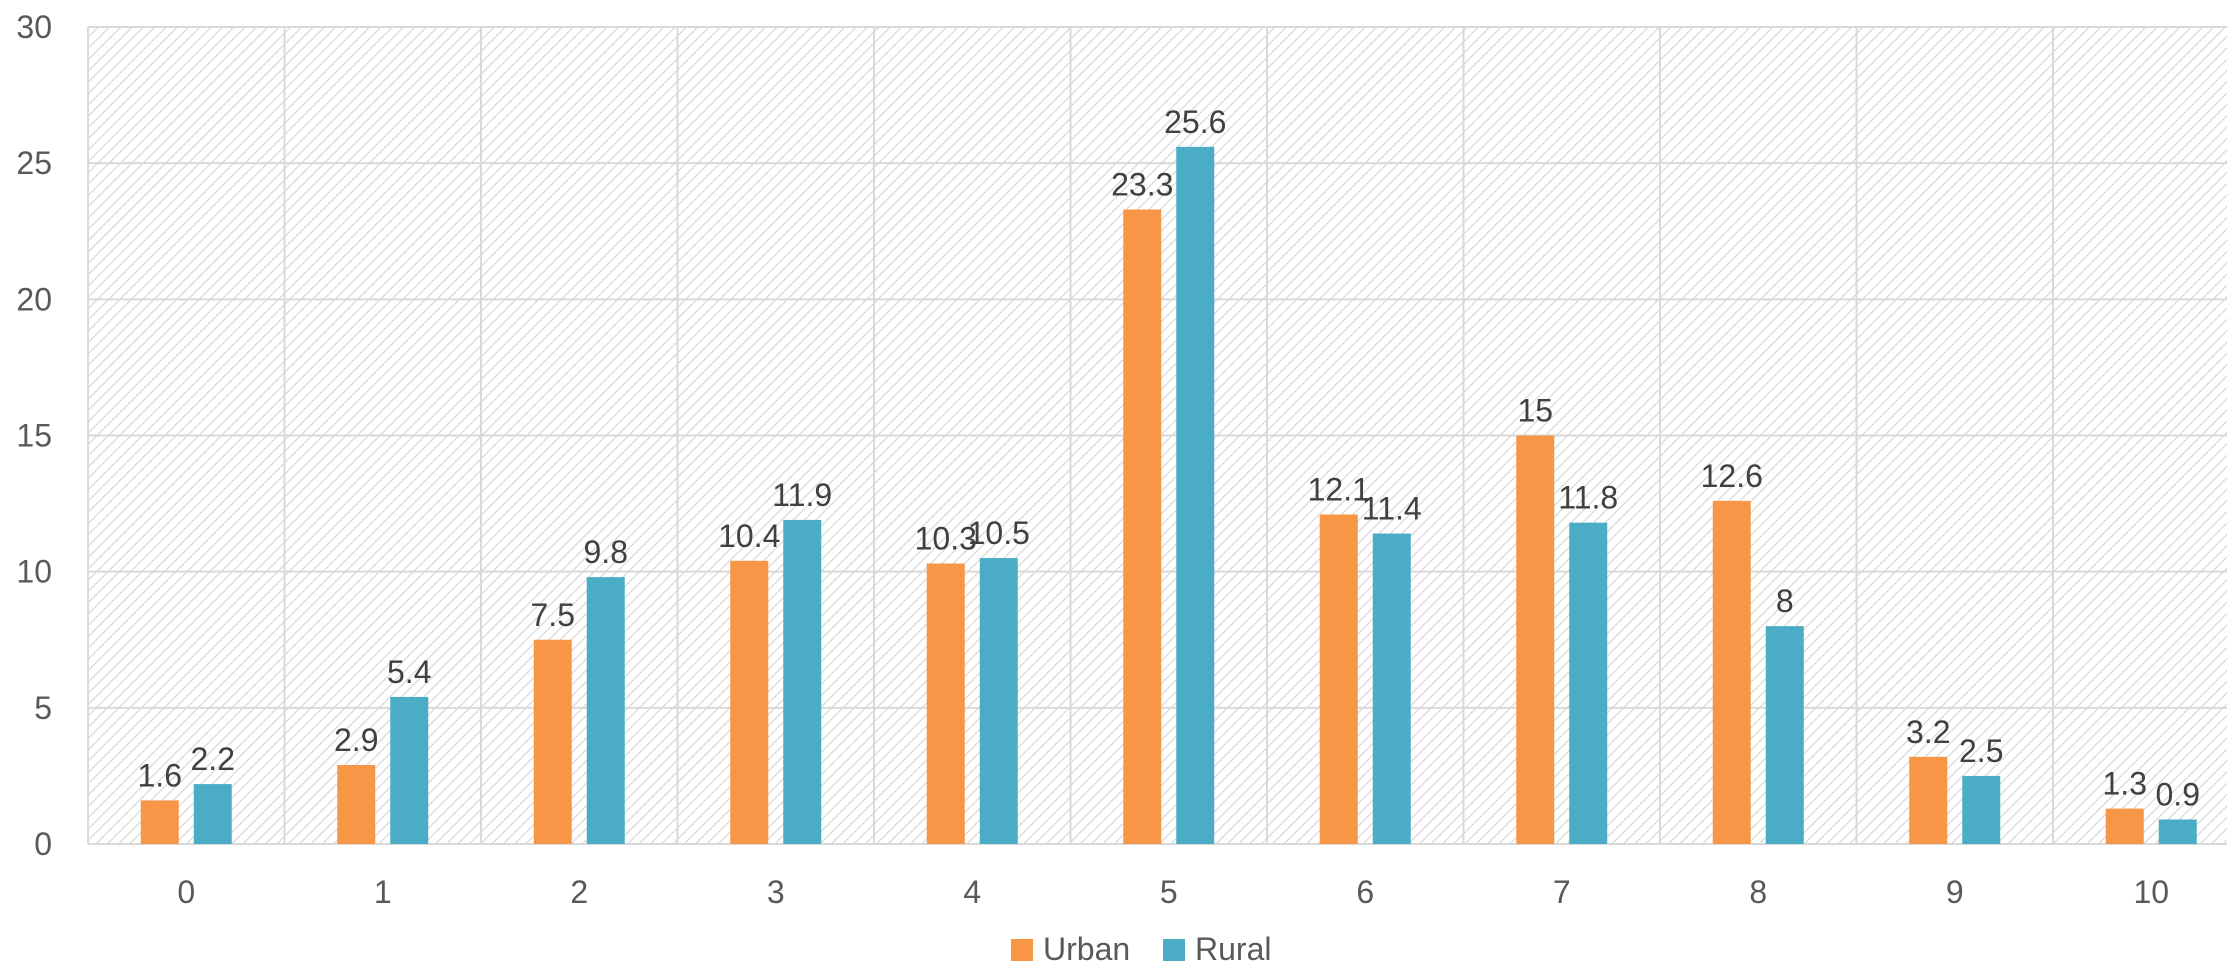  What do you see at coordinates (1233, 949) in the screenshot?
I see `legend-label-rural: Rural` at bounding box center [1233, 949].